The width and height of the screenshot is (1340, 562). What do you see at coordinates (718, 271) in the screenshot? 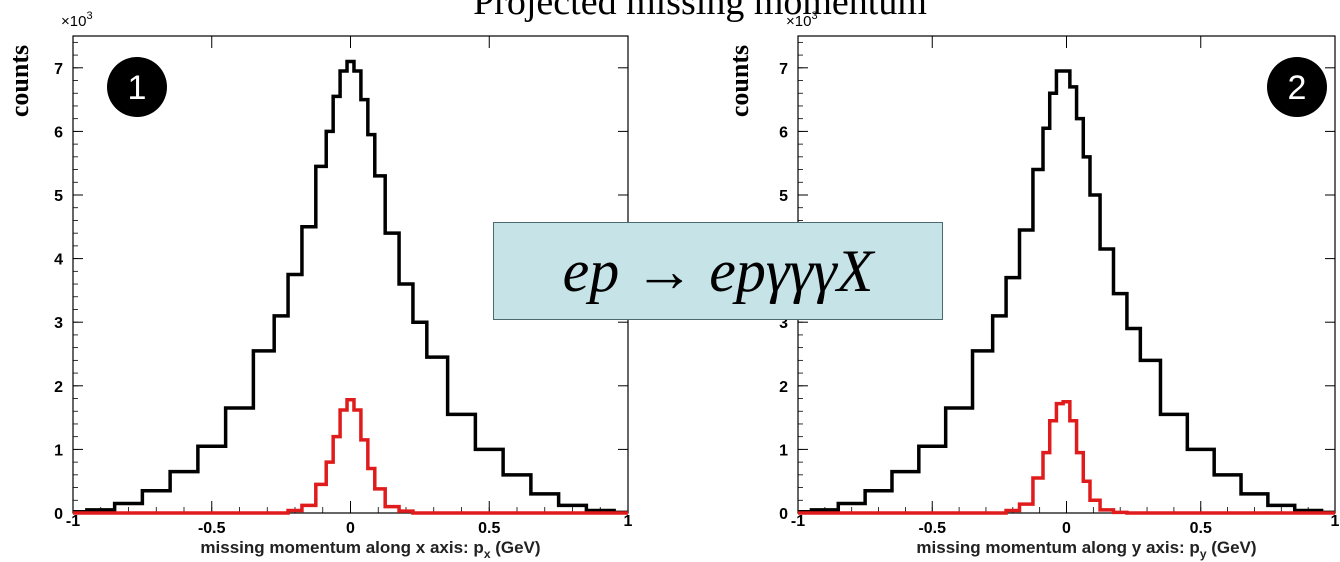
I see `reaction-banner: ep → epγγγX` at bounding box center [718, 271].